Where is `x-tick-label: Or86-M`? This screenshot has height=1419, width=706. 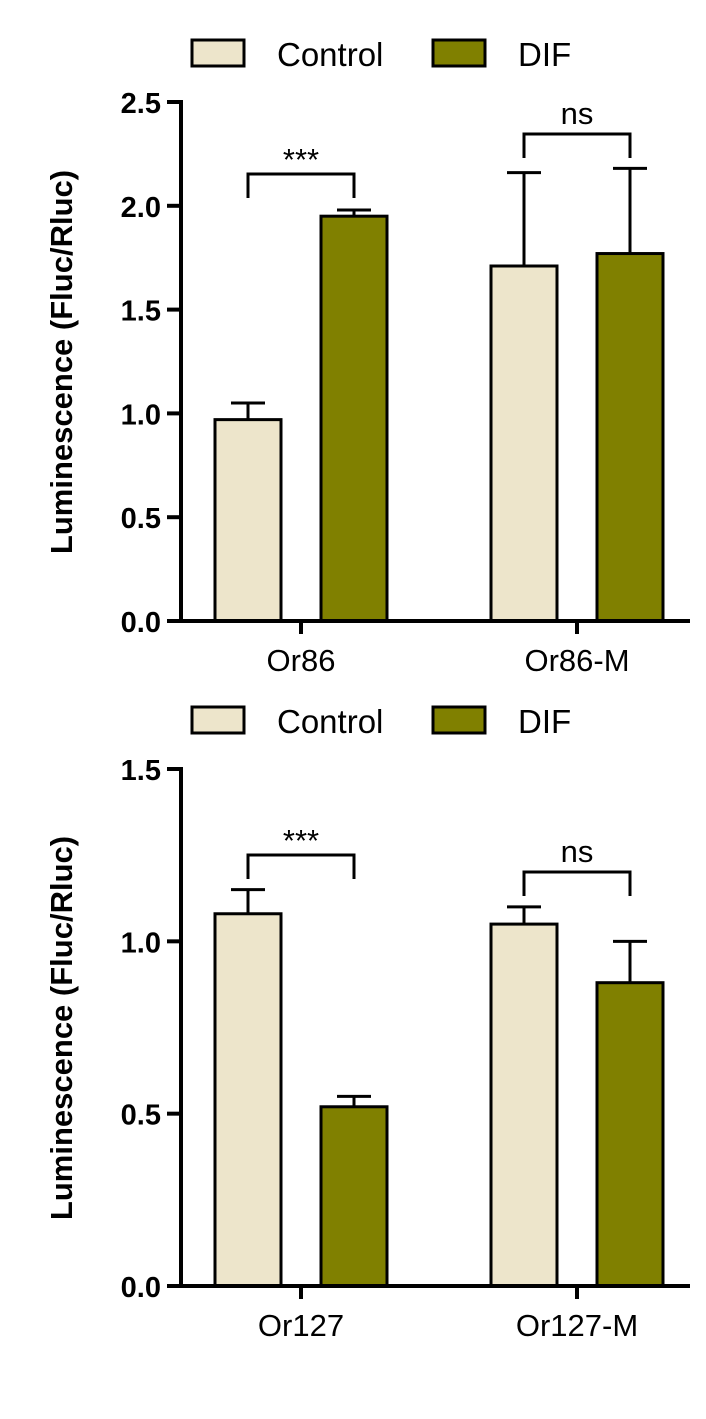
x-tick-label: Or86-M is located at coordinates (576, 660).